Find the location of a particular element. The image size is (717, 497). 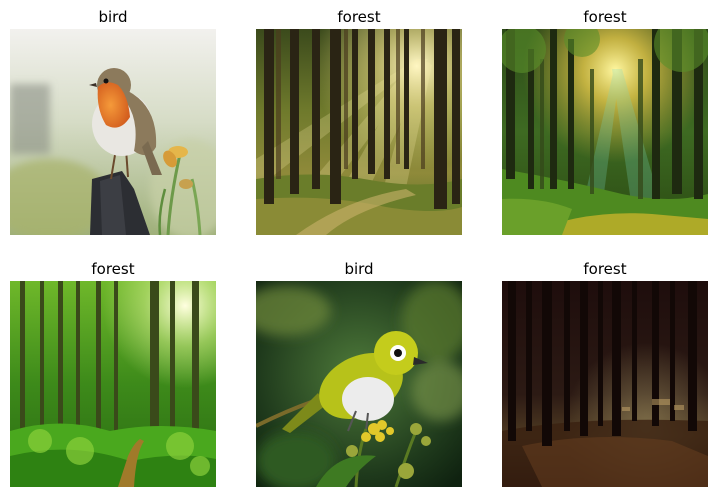

yellow-bird-image is located at coordinates (359, 384).